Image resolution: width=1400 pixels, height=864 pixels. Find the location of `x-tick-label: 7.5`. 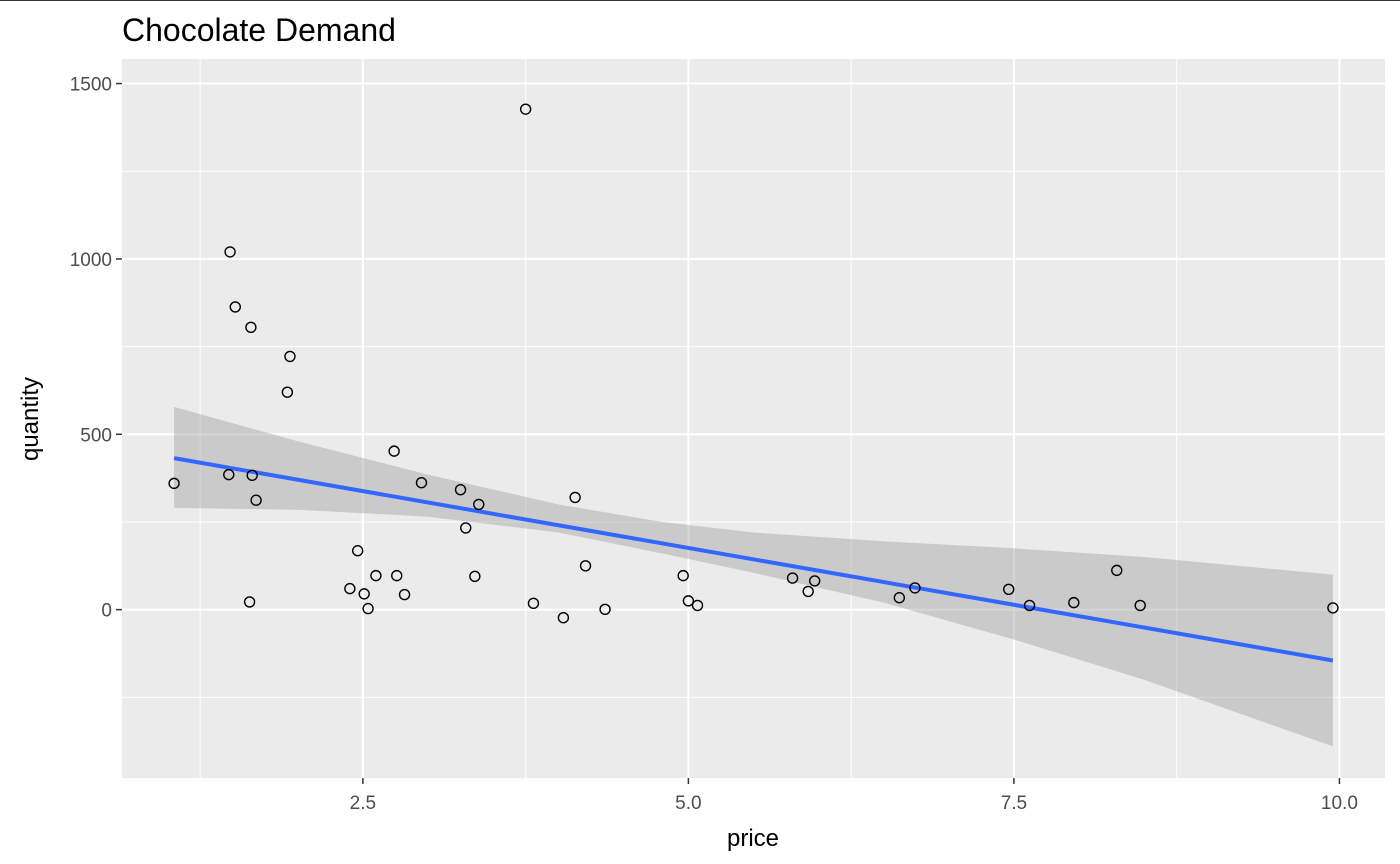

x-tick-label: 7.5 is located at coordinates (1014, 803).